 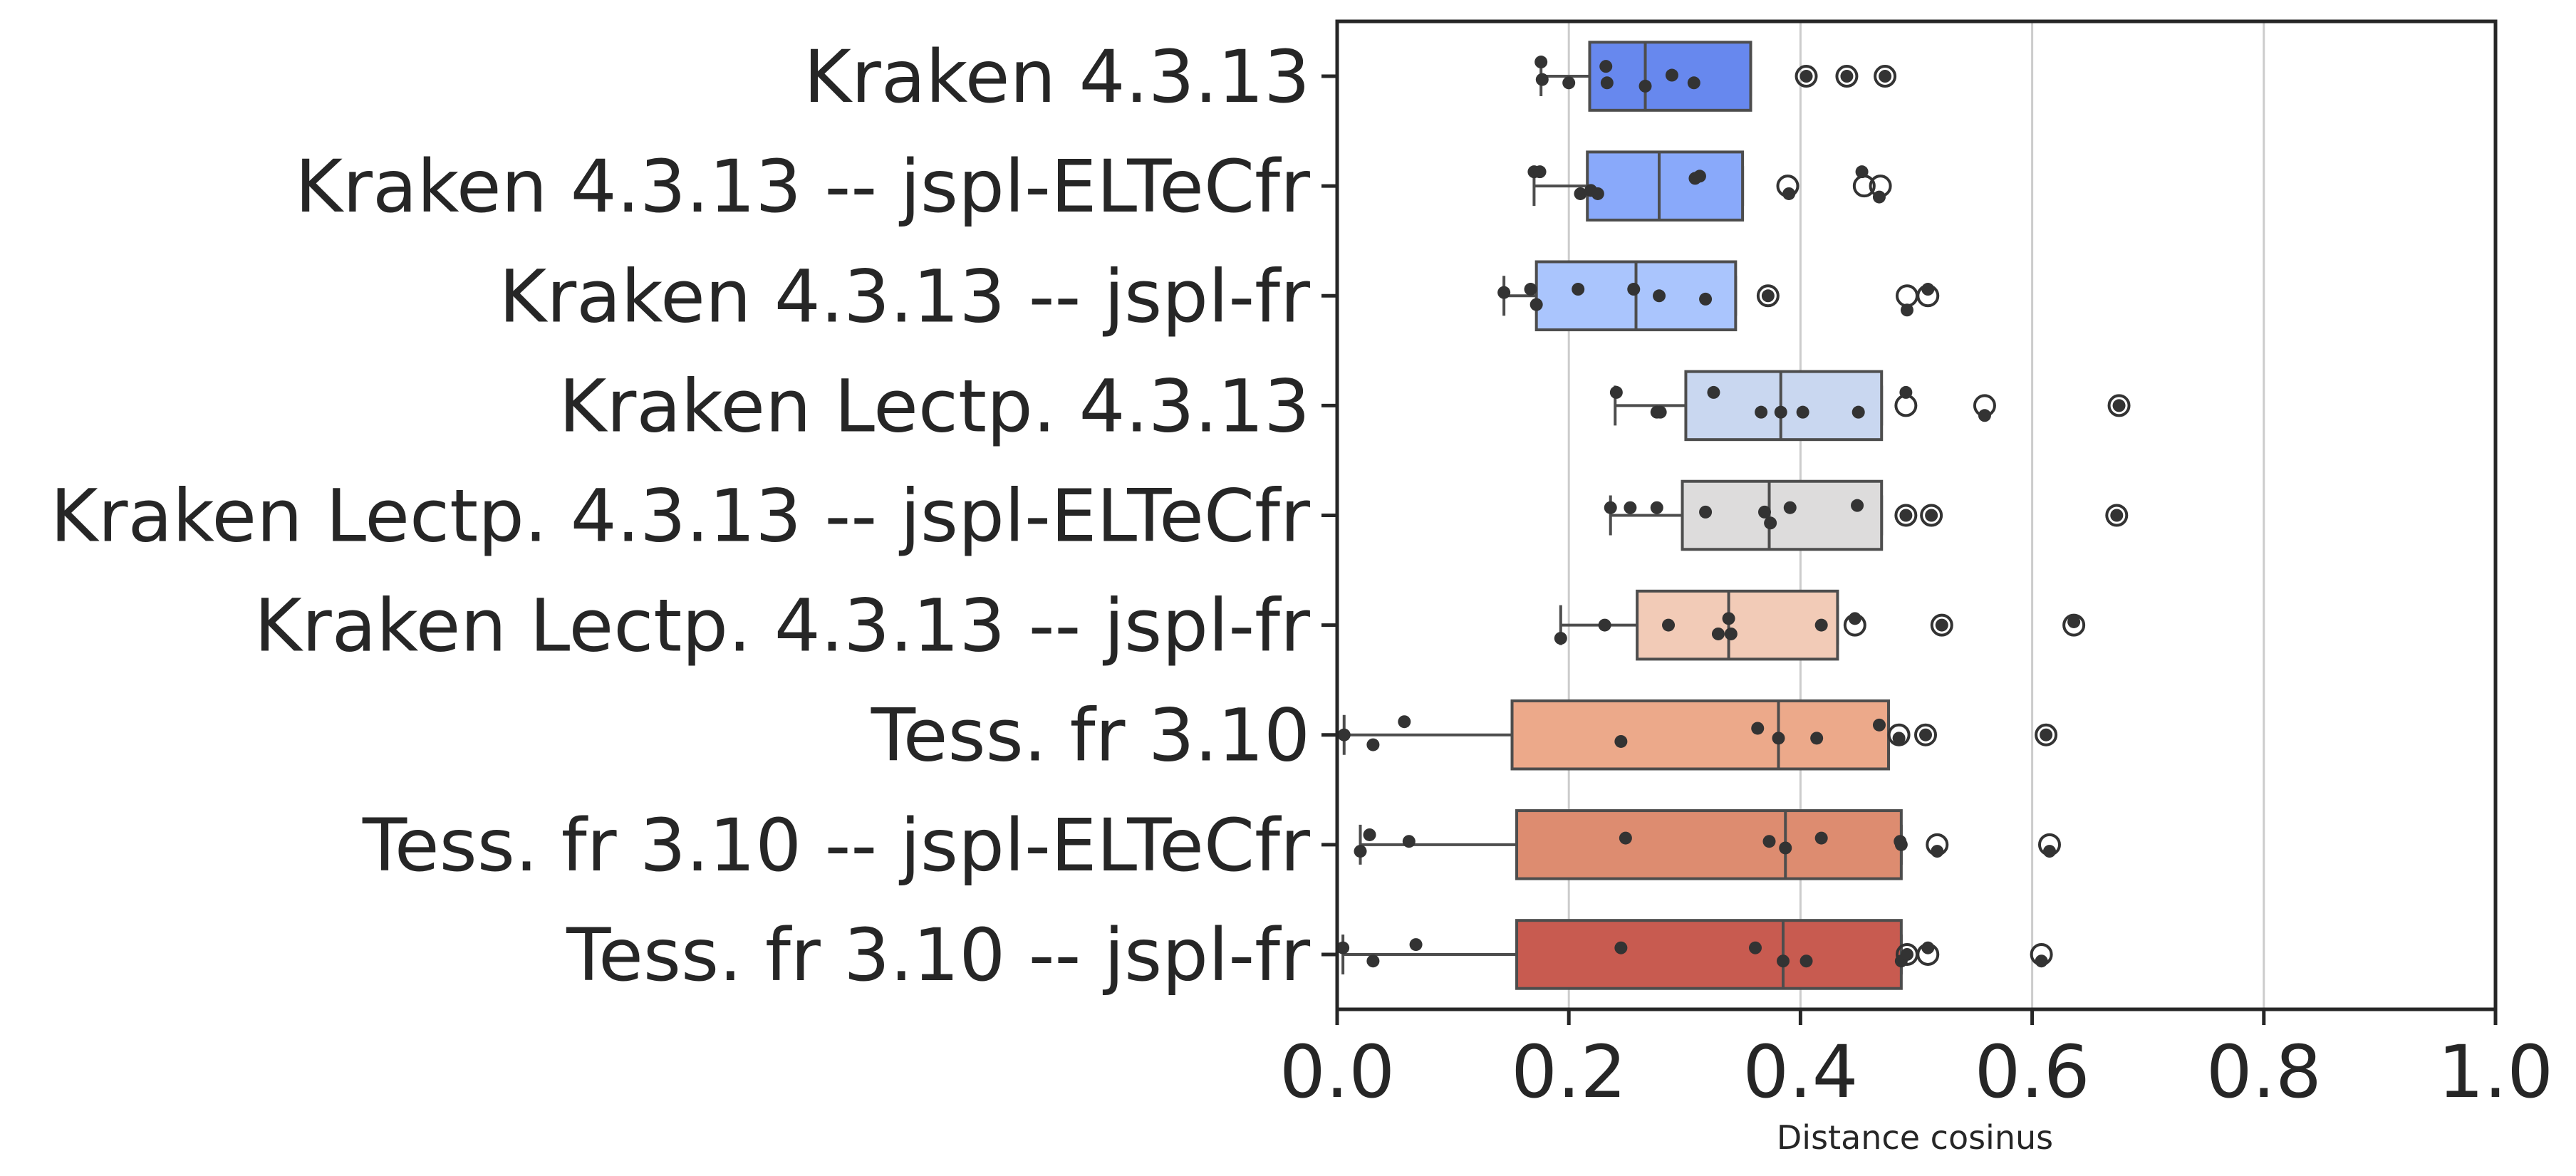 I want to click on category-label: Kraken 4.3.13, so click(x=1057, y=77).